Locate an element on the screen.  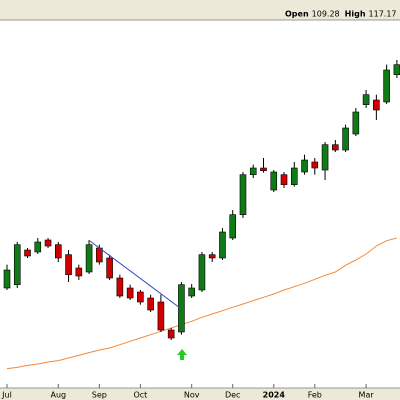
header-value: 117.17 is located at coordinates (383, 14).